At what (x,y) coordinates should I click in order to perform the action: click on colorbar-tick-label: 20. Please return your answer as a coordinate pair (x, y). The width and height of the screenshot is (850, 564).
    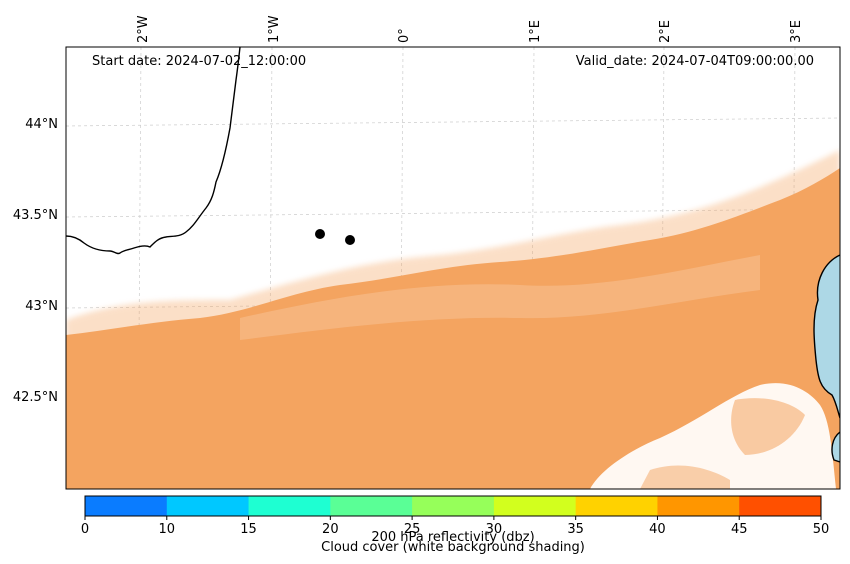
    Looking at the image, I should click on (330, 529).